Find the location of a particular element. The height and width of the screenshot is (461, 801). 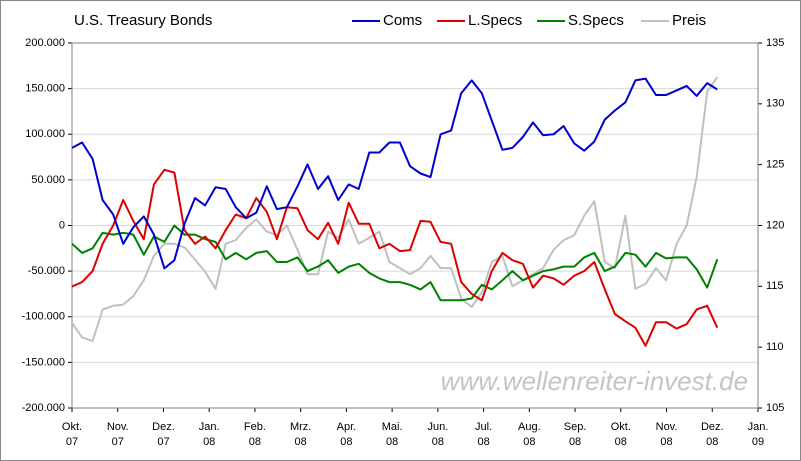

y-tick-label: -200.000 is located at coordinates (43, 408).